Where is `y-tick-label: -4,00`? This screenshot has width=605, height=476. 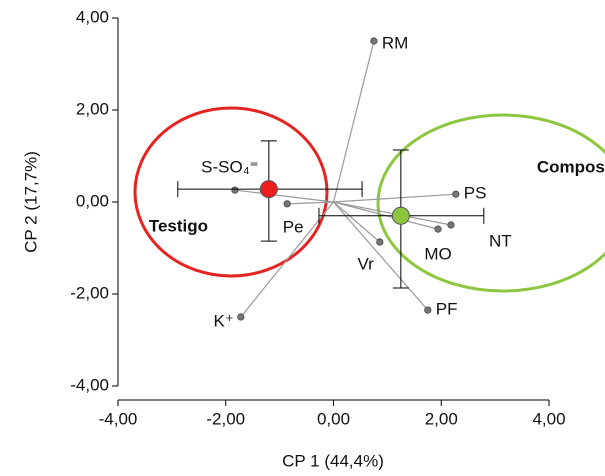 y-tick-label: -4,00 is located at coordinates (89, 384).